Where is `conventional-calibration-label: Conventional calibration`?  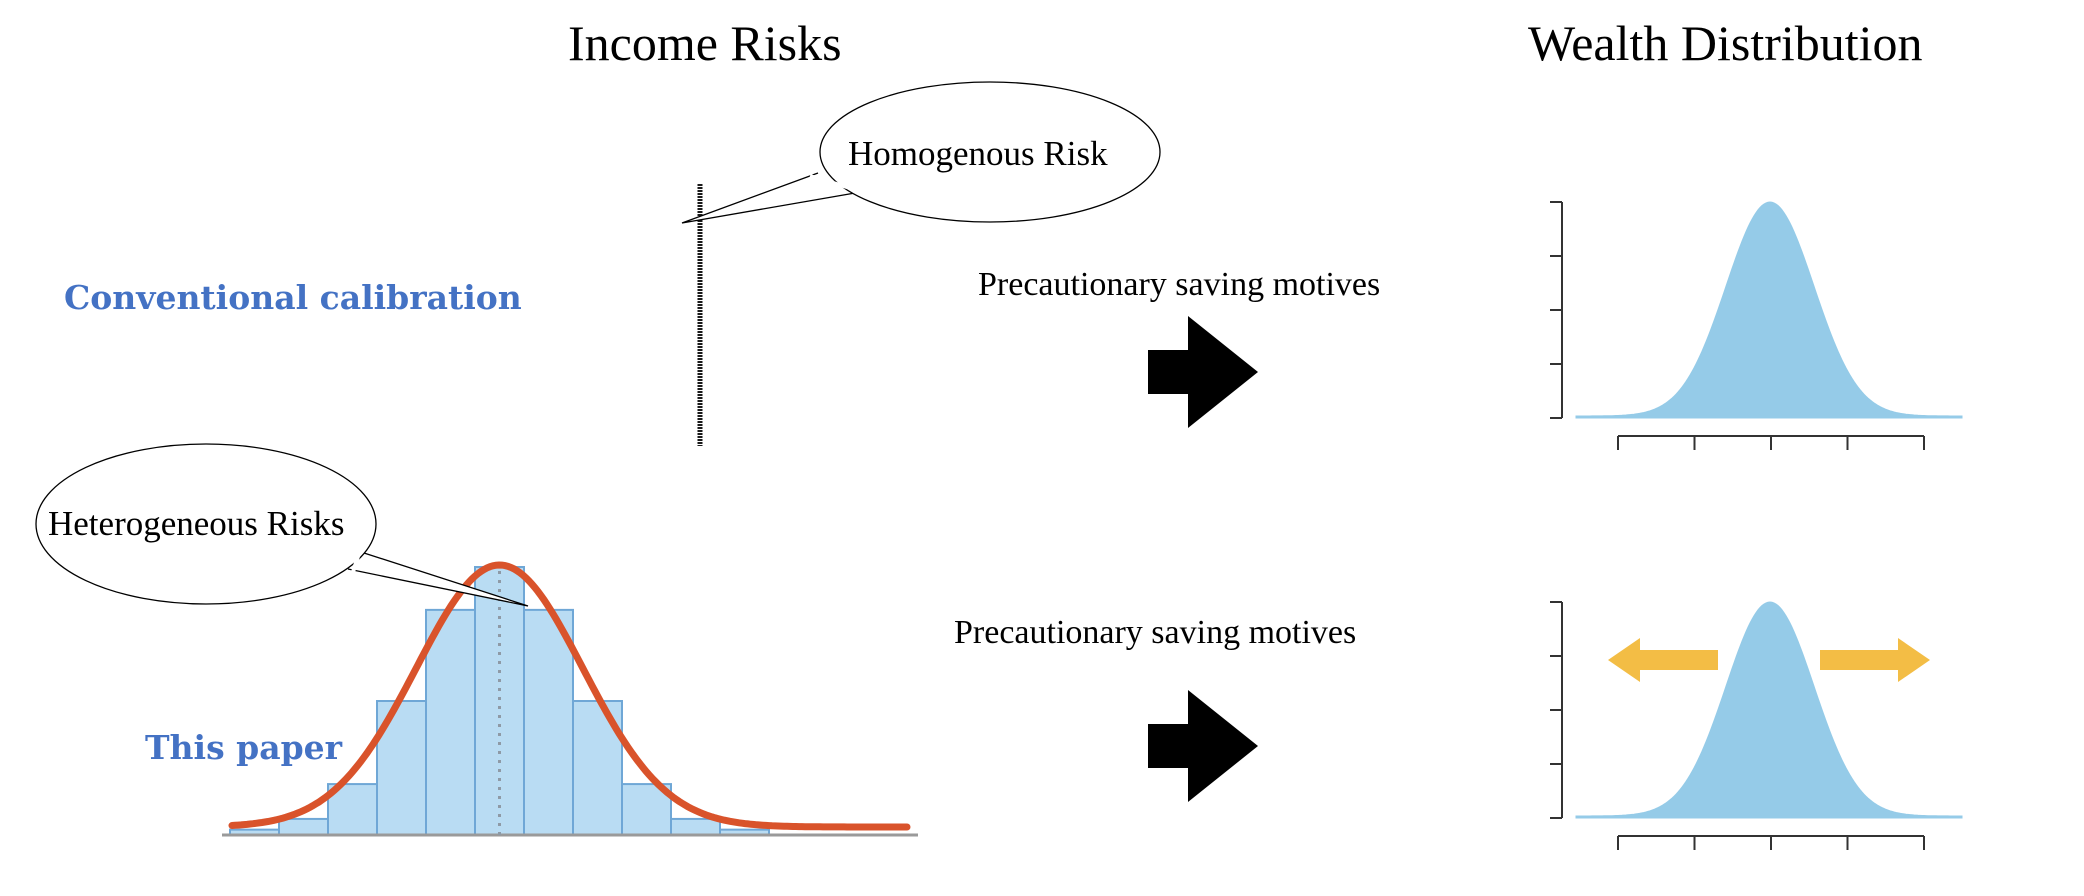
conventional-calibration-label: Conventional calibration is located at coordinates (293, 297).